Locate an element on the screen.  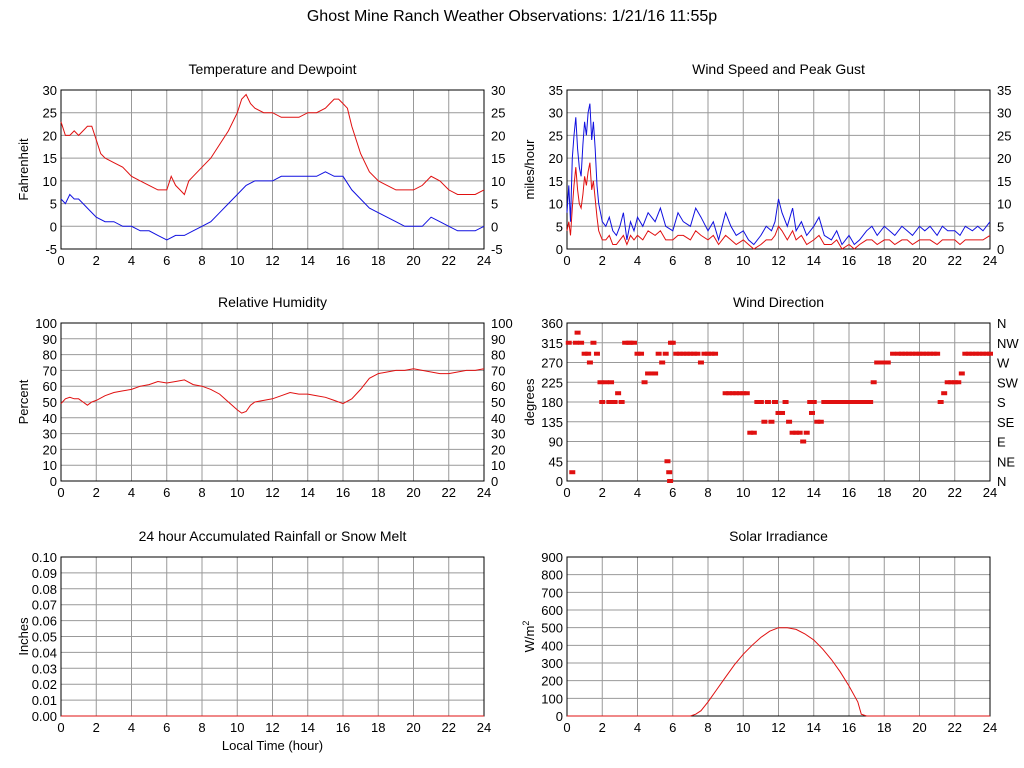
temp-right-tick-label: 25 is located at coordinates (498, 113).